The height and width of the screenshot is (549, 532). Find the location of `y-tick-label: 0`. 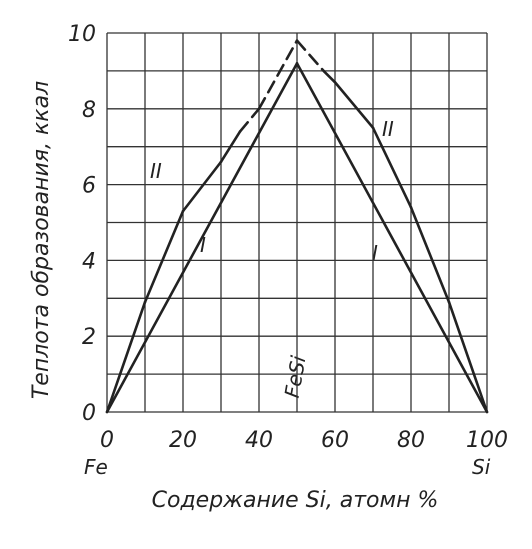

y-tick-label: 0 is located at coordinates (89, 413).